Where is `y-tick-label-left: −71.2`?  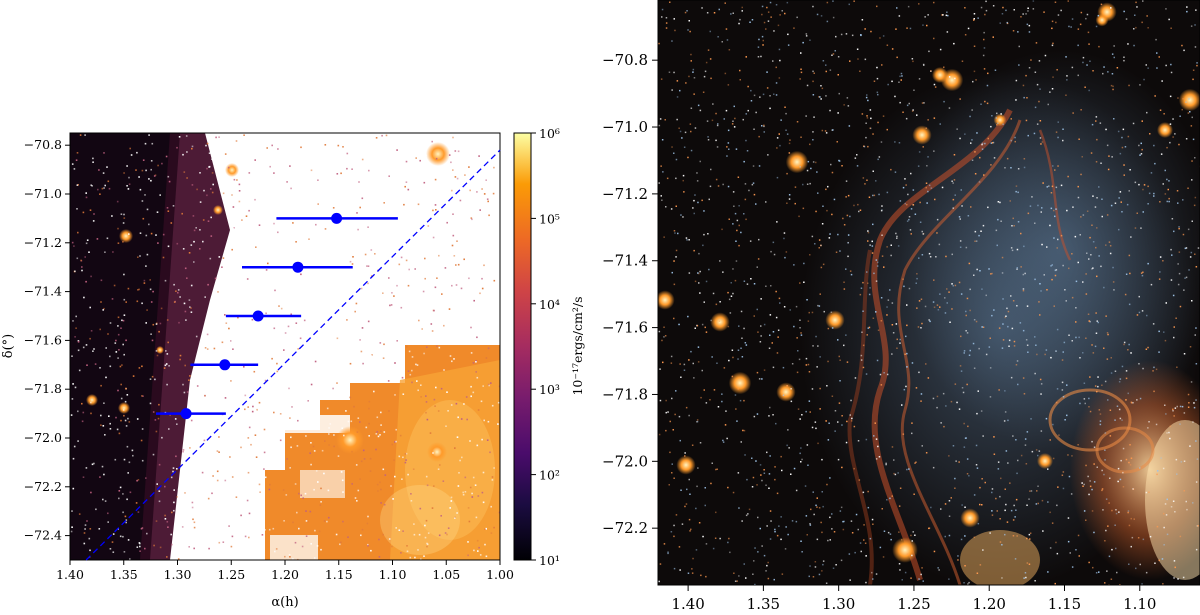
y-tick-label-left: −71.2 is located at coordinates (43, 242).